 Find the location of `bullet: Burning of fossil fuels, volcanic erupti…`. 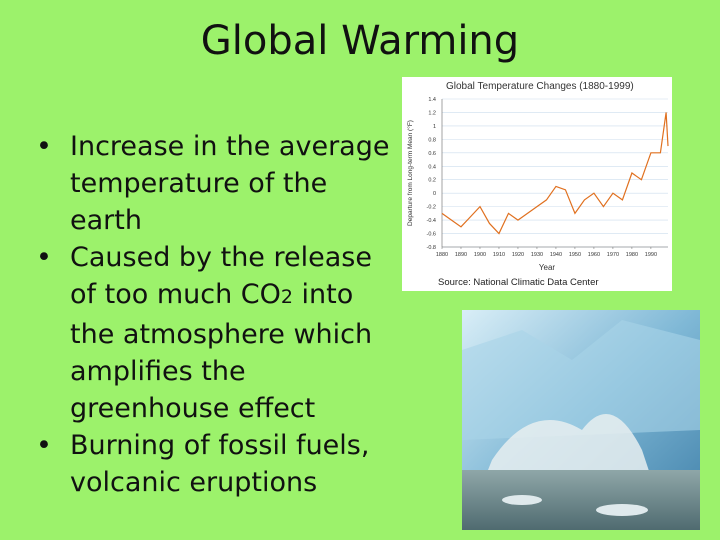

bullet: Burning of fossil fuels, volcanic erupti… is located at coordinates (212, 464).